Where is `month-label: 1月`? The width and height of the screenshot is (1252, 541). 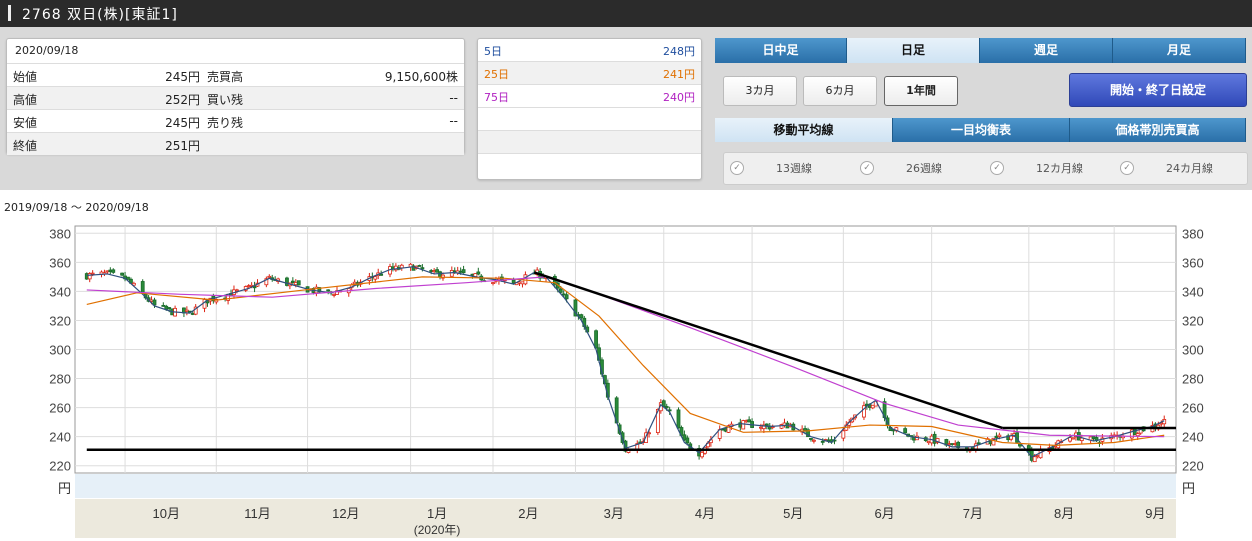 month-label: 1月 is located at coordinates (437, 513).